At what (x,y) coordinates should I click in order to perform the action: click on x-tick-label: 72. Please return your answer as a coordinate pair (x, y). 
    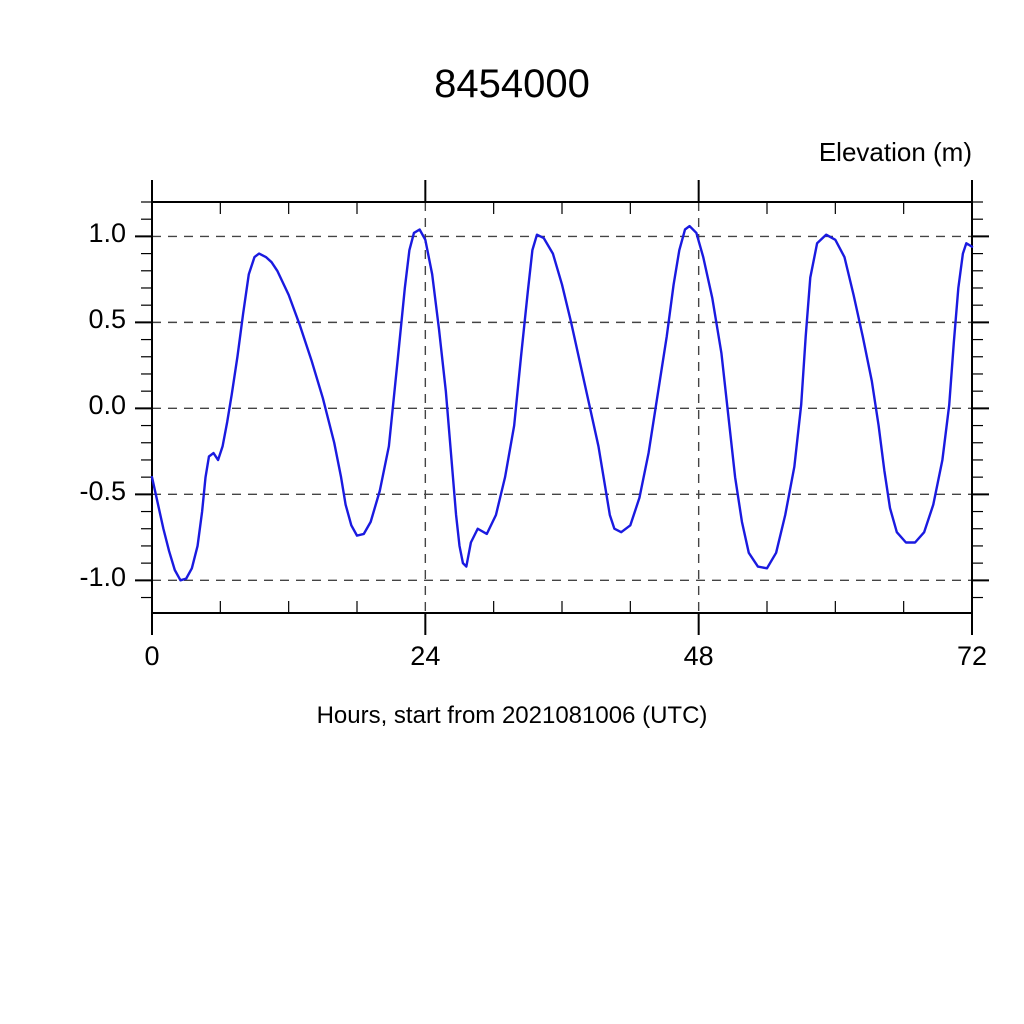
    Looking at the image, I should click on (972, 656).